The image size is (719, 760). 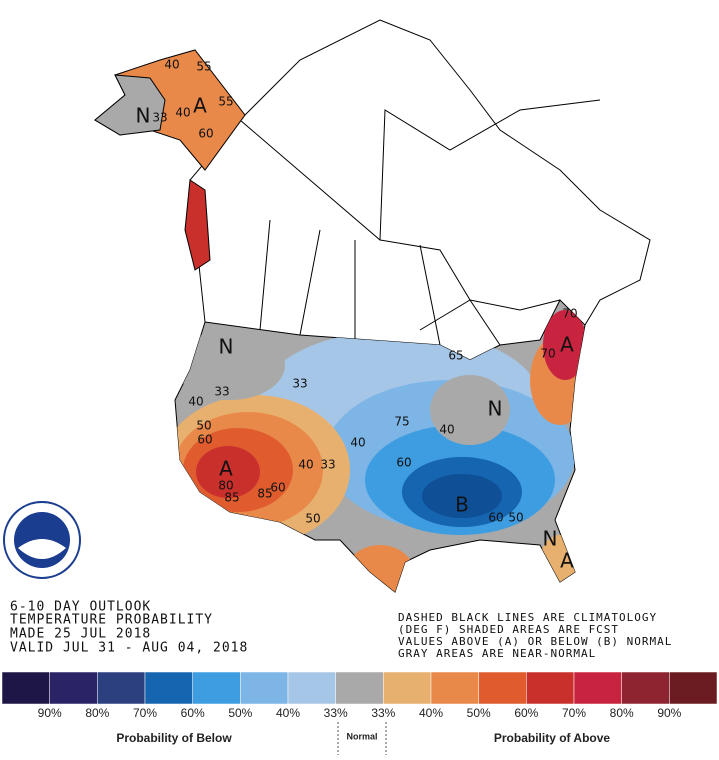 What do you see at coordinates (197, 225) in the screenshot?
I see `alaska-panhandle` at bounding box center [197, 225].